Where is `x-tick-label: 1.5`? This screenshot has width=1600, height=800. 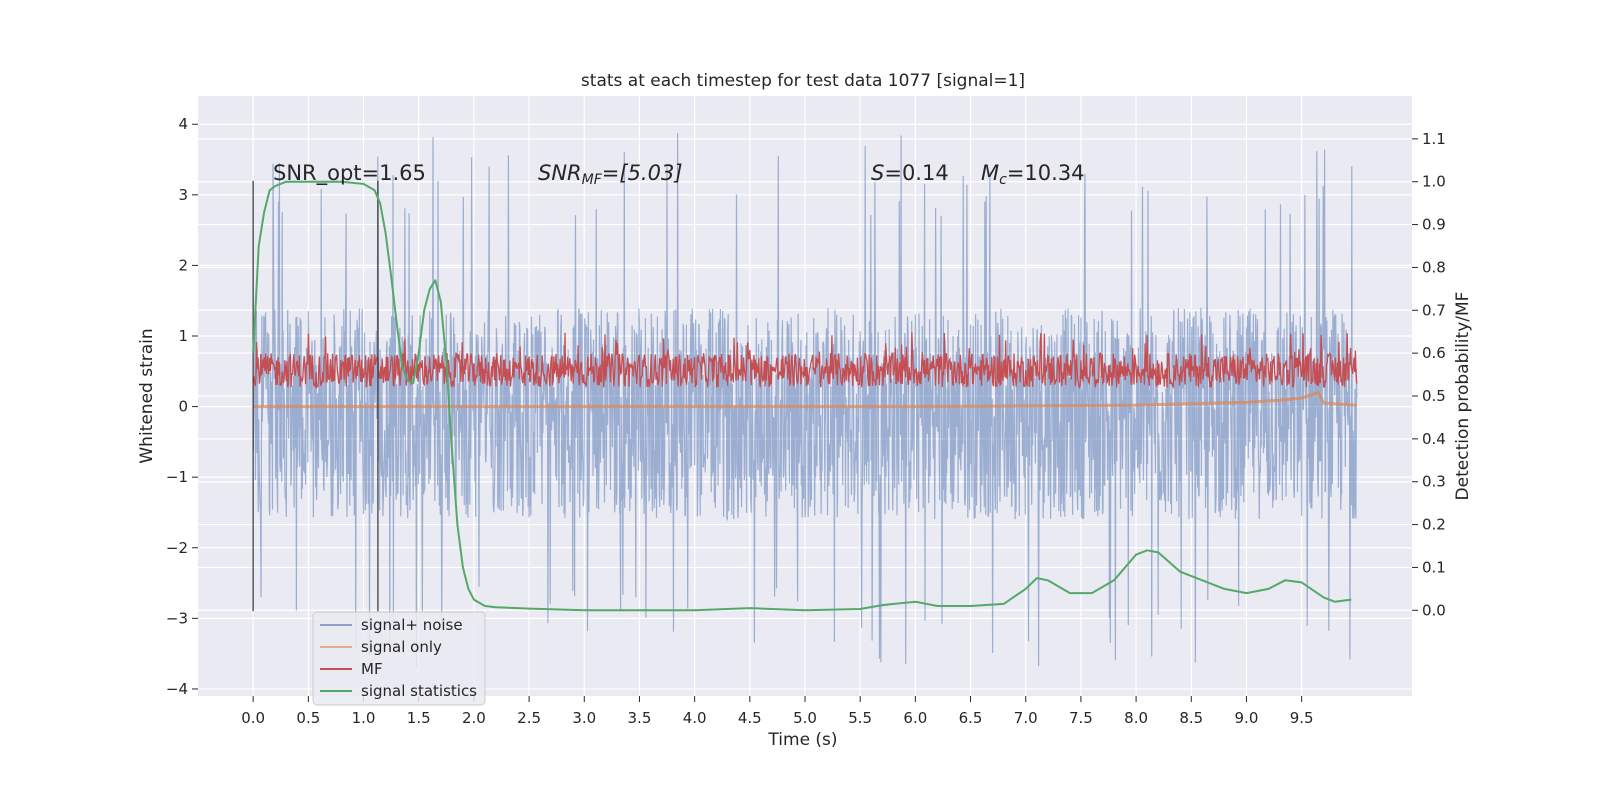
x-tick-label: 1.5 is located at coordinates (419, 718).